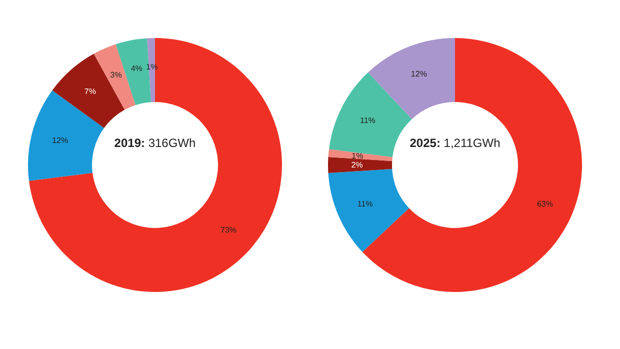 The height and width of the screenshot is (349, 620). I want to click on data-label: 73%, so click(228, 229).